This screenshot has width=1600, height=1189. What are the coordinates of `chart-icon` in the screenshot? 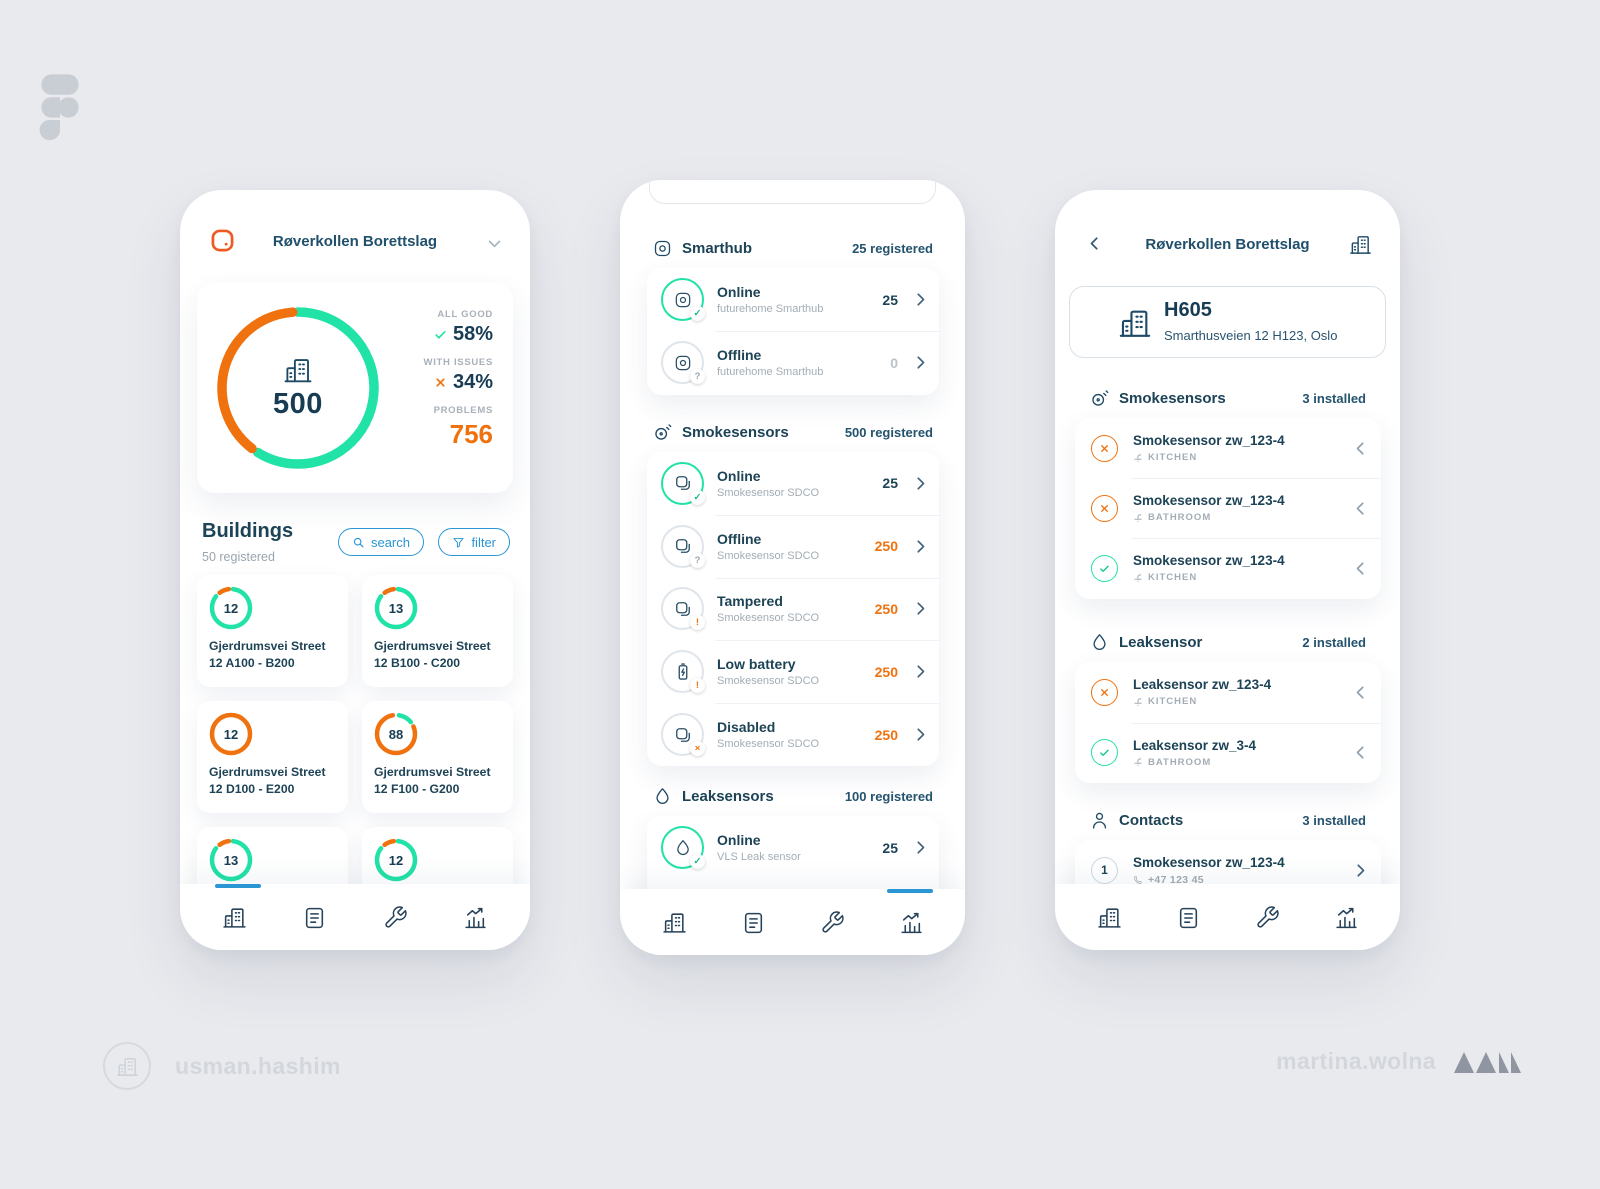 It's located at (911, 922).